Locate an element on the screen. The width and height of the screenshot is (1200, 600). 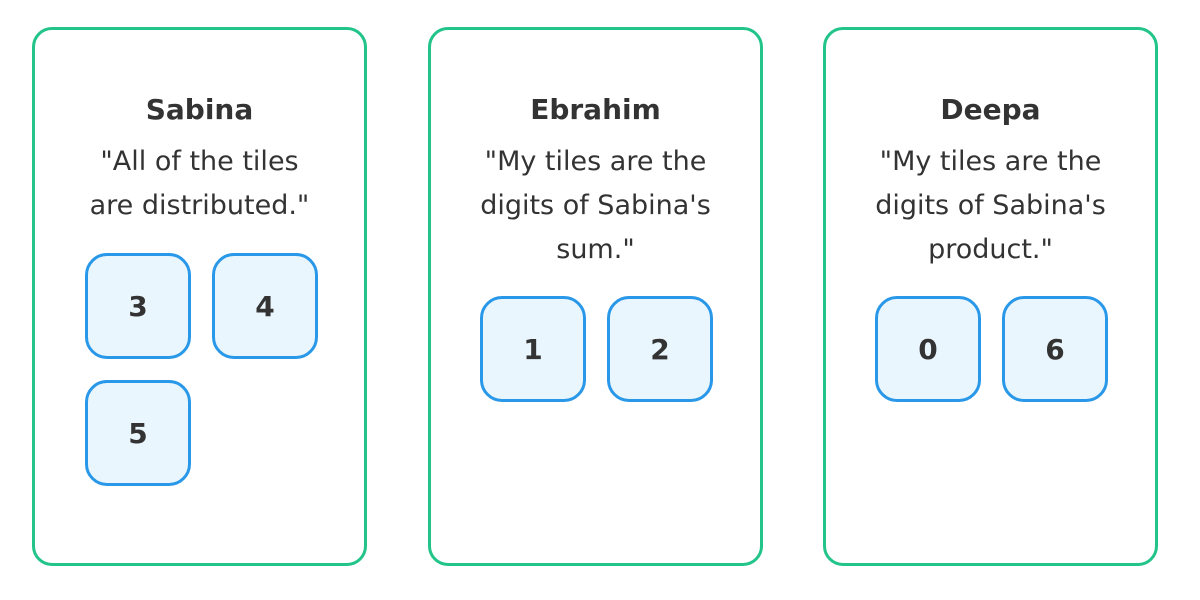
tile: 1 is located at coordinates (533, 349).